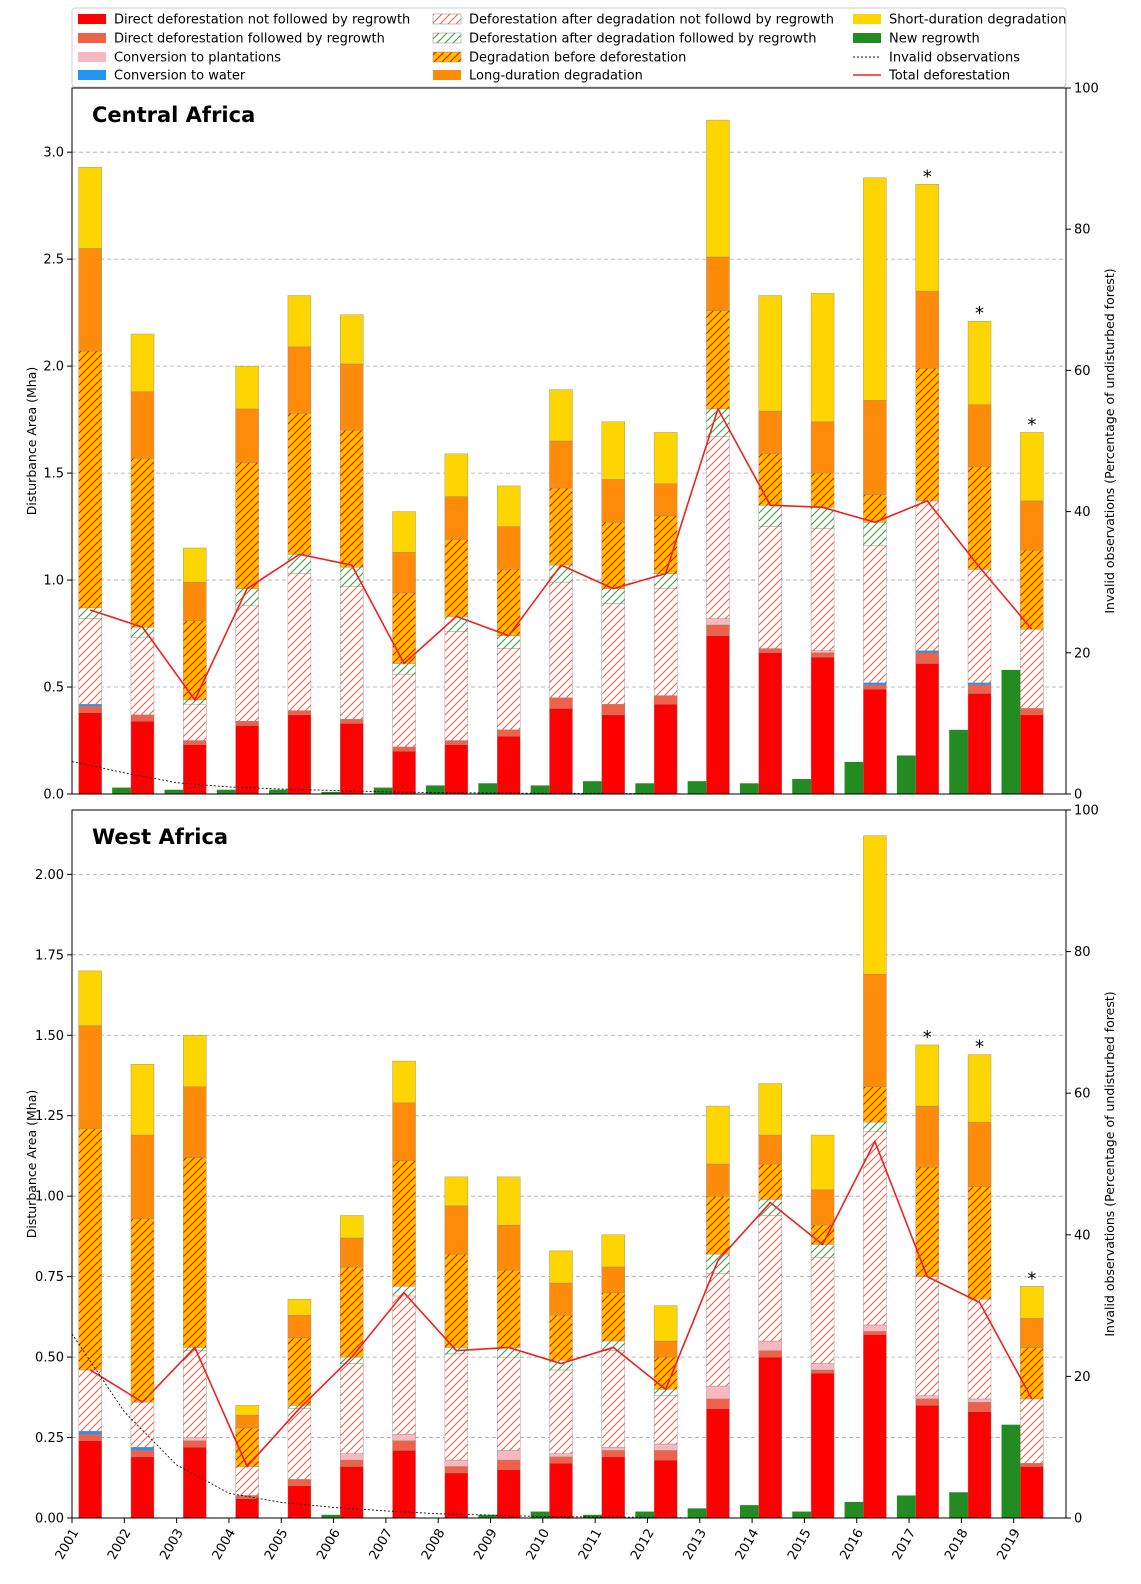  I want to click on y-axis-label: Disturbance Area (Mha), so click(31, 1164).